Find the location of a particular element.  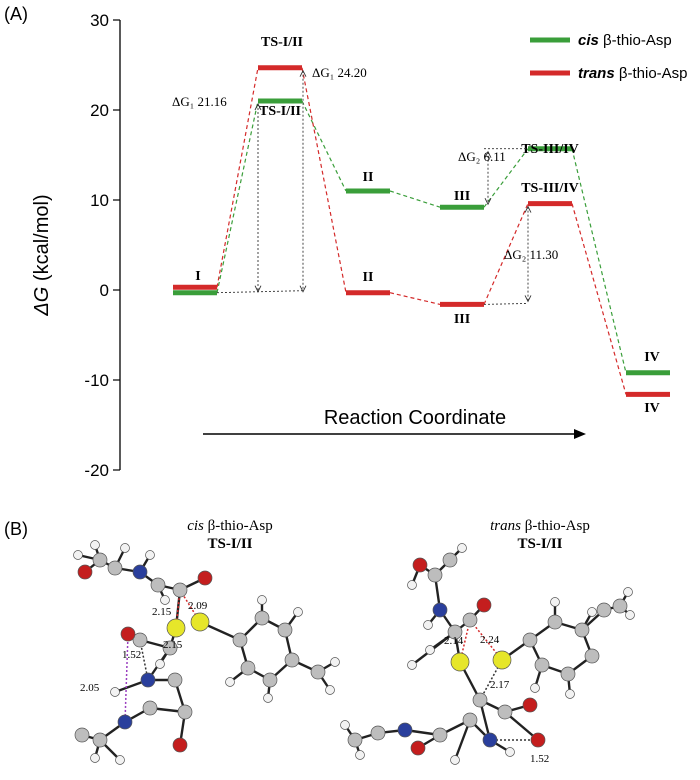

distance-label: 2.17 is located at coordinates (500, 685).